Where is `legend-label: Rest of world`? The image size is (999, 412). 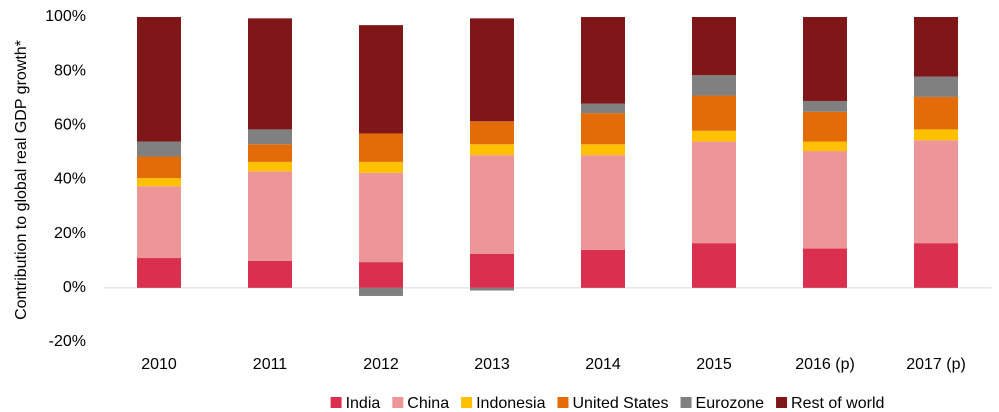
legend-label: Rest of world is located at coordinates (837, 403).